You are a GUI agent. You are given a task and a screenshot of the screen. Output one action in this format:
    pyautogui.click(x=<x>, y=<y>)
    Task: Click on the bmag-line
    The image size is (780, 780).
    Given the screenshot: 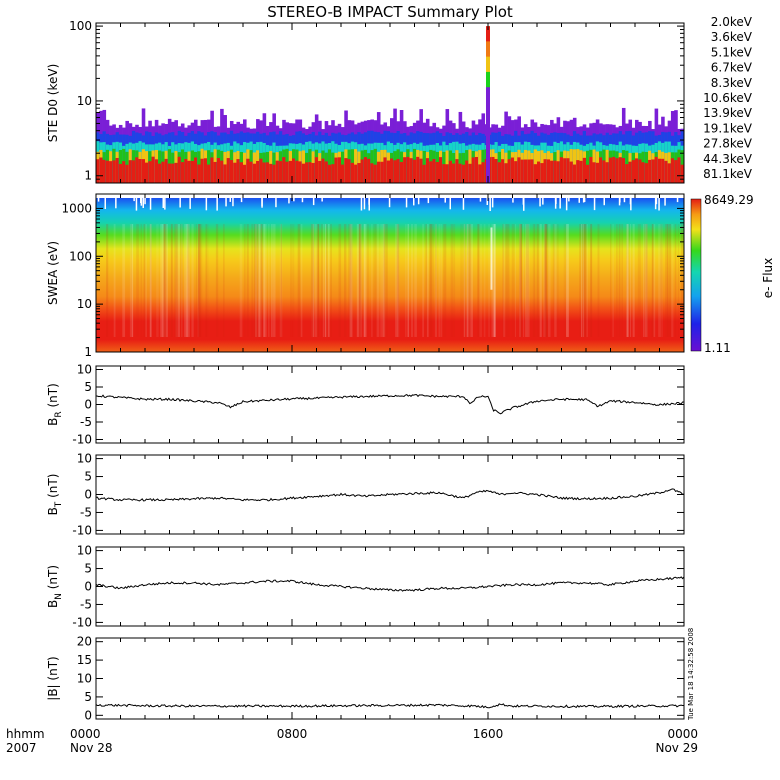 What is the action you would take?
    pyautogui.click(x=390, y=706)
    